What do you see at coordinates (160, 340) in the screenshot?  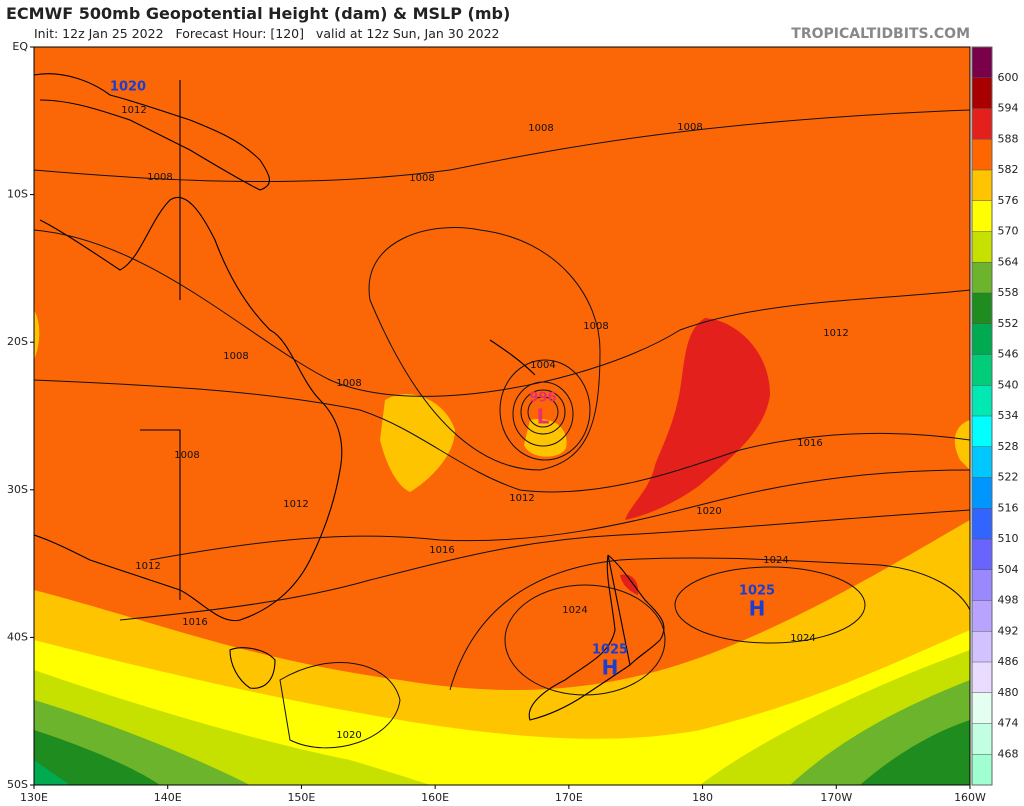 I see `boundary` at bounding box center [160, 340].